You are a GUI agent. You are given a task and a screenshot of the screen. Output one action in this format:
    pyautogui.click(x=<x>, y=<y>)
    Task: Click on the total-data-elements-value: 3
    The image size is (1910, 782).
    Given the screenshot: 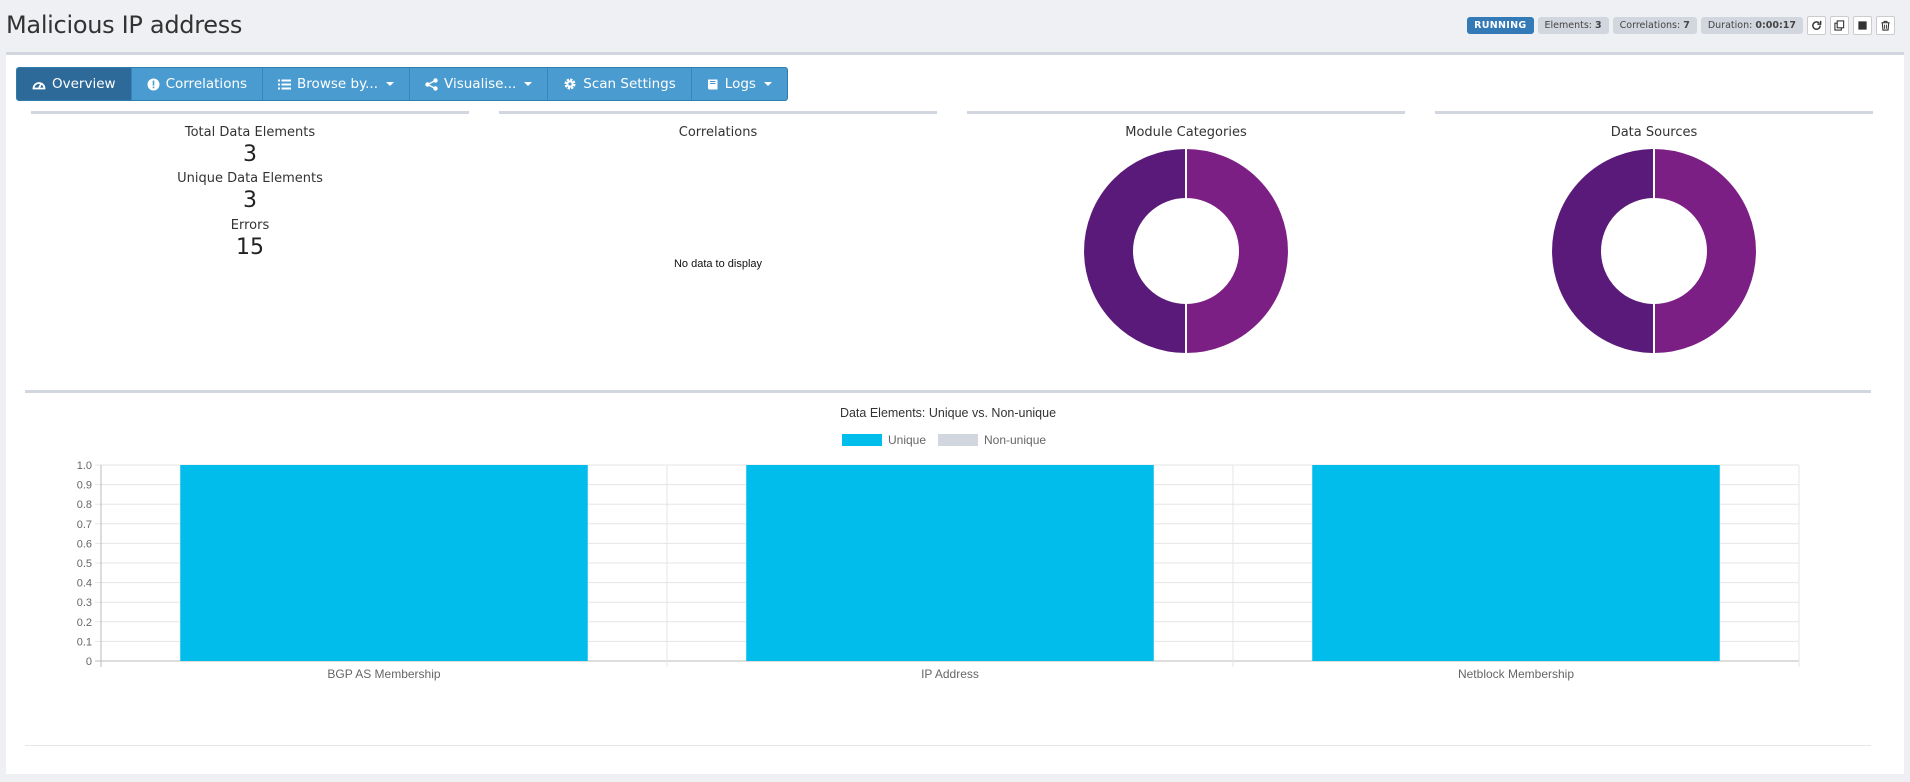 What is the action you would take?
    pyautogui.click(x=250, y=154)
    